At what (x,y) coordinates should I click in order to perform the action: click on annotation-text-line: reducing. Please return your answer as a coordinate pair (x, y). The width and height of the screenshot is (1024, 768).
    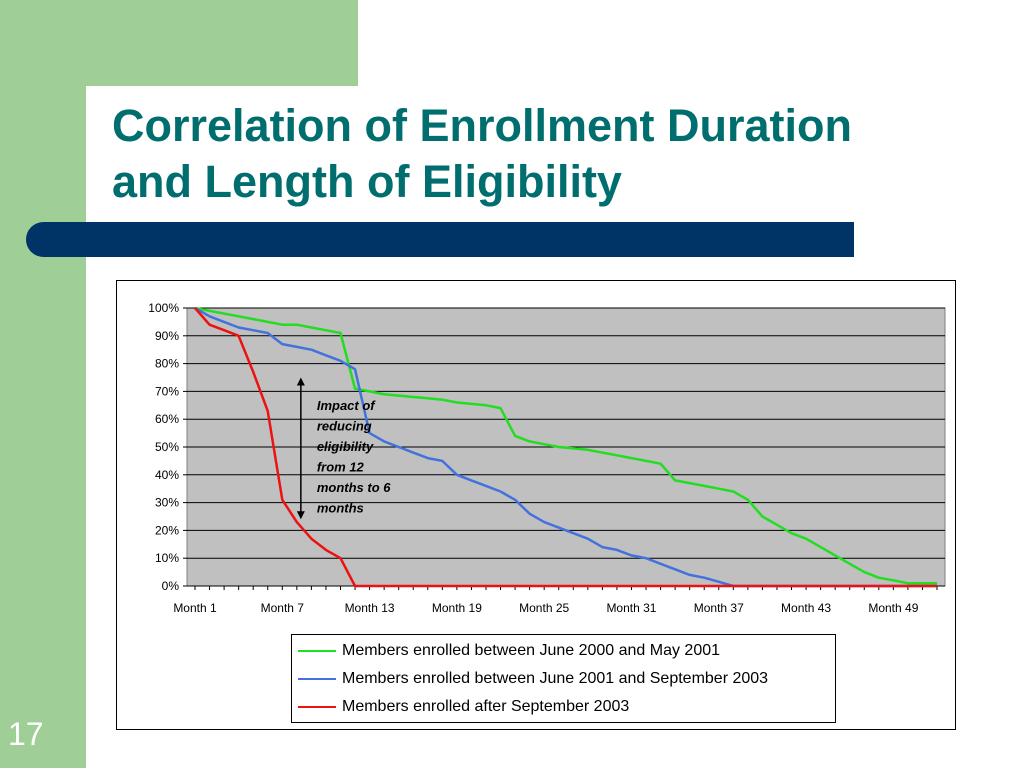
    Looking at the image, I should click on (344, 426).